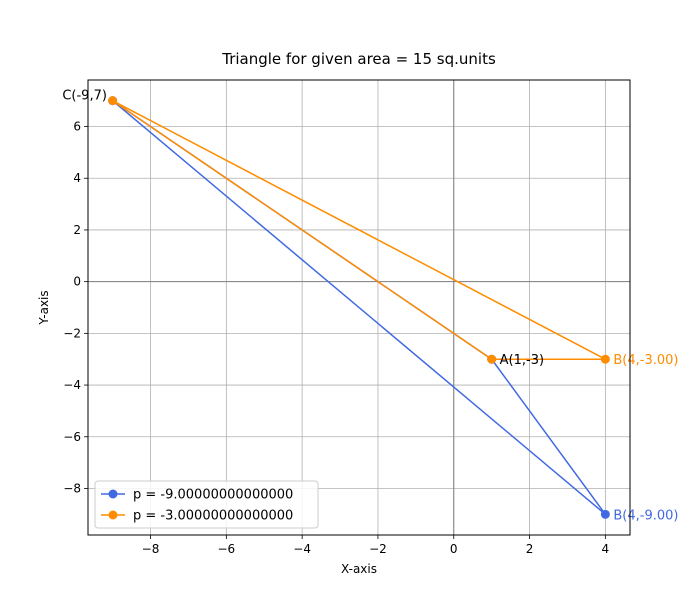 Image resolution: width=700 pixels, height=600 pixels. Describe the element at coordinates (645, 515) in the screenshot. I see `point-annotation: B(4,-9.00)` at that location.